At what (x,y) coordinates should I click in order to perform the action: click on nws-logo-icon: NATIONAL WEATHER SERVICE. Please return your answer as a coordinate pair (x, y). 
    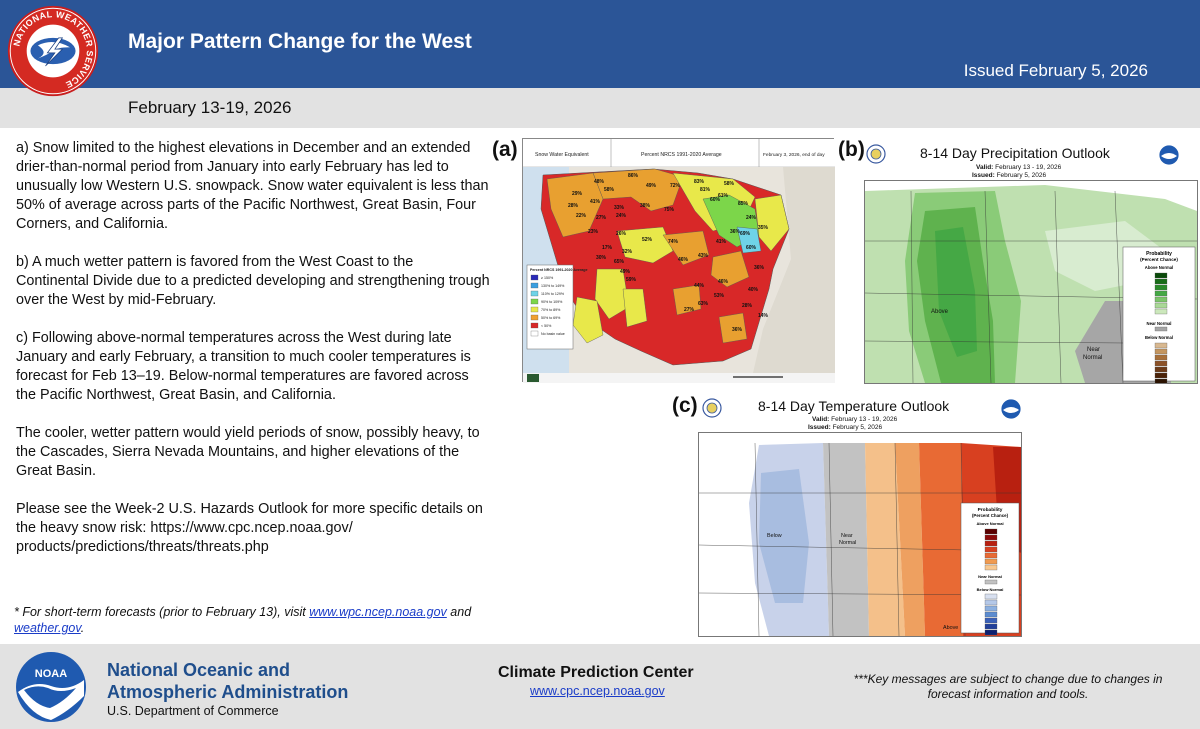
    Looking at the image, I should click on (53, 51).